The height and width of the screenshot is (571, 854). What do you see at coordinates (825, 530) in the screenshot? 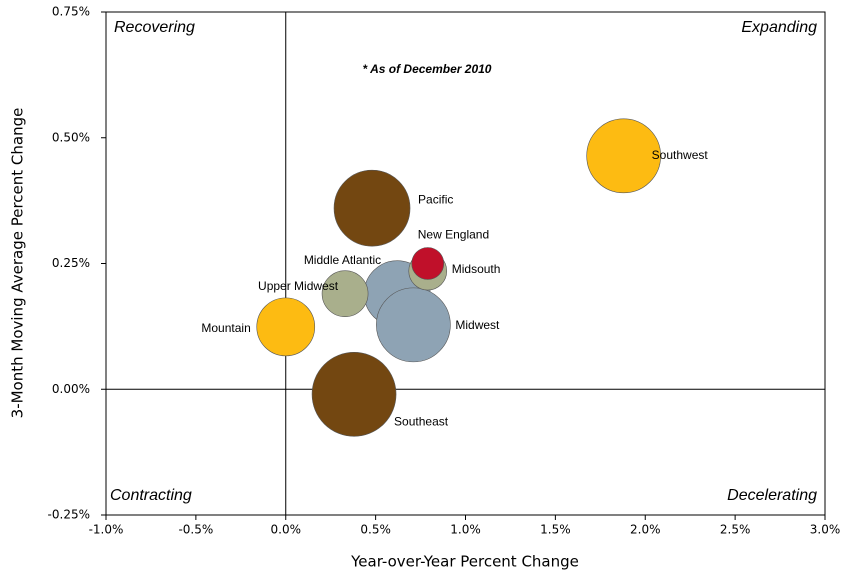
I see `x-tick-label: 3.0%` at bounding box center [825, 530].